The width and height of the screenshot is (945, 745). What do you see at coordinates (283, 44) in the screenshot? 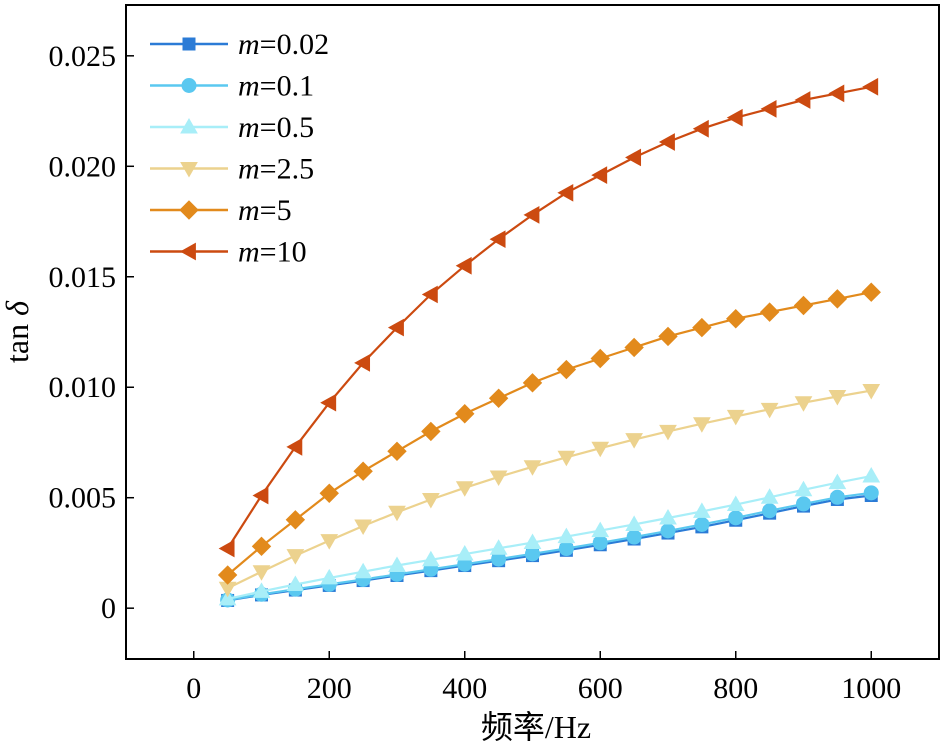
I see `legend-label: m=0.02` at bounding box center [283, 44].